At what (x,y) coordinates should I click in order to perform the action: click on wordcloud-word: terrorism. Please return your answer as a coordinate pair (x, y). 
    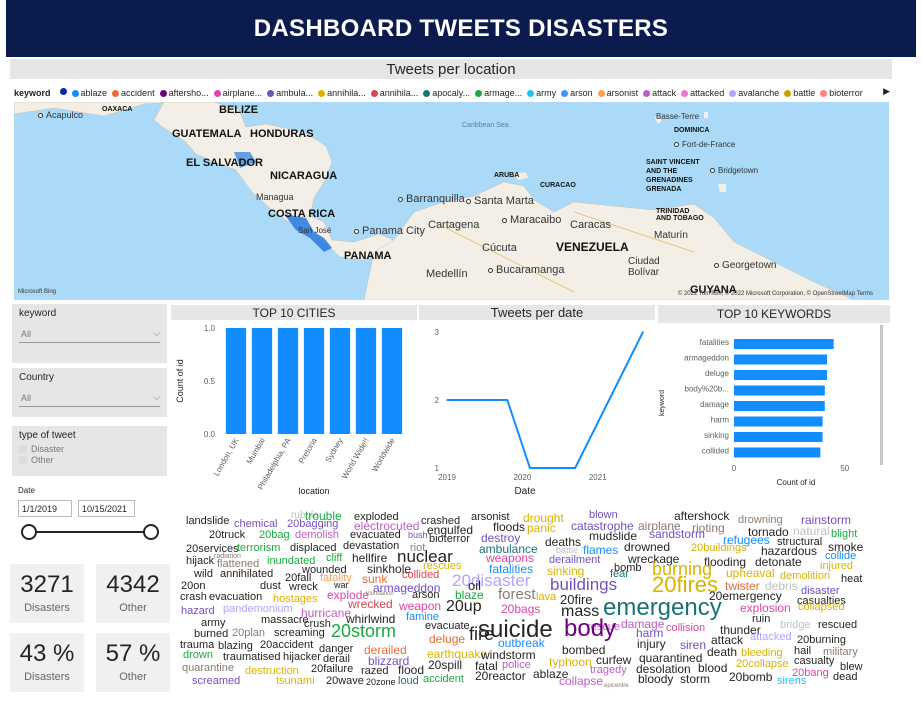
    Looking at the image, I should click on (259, 548).